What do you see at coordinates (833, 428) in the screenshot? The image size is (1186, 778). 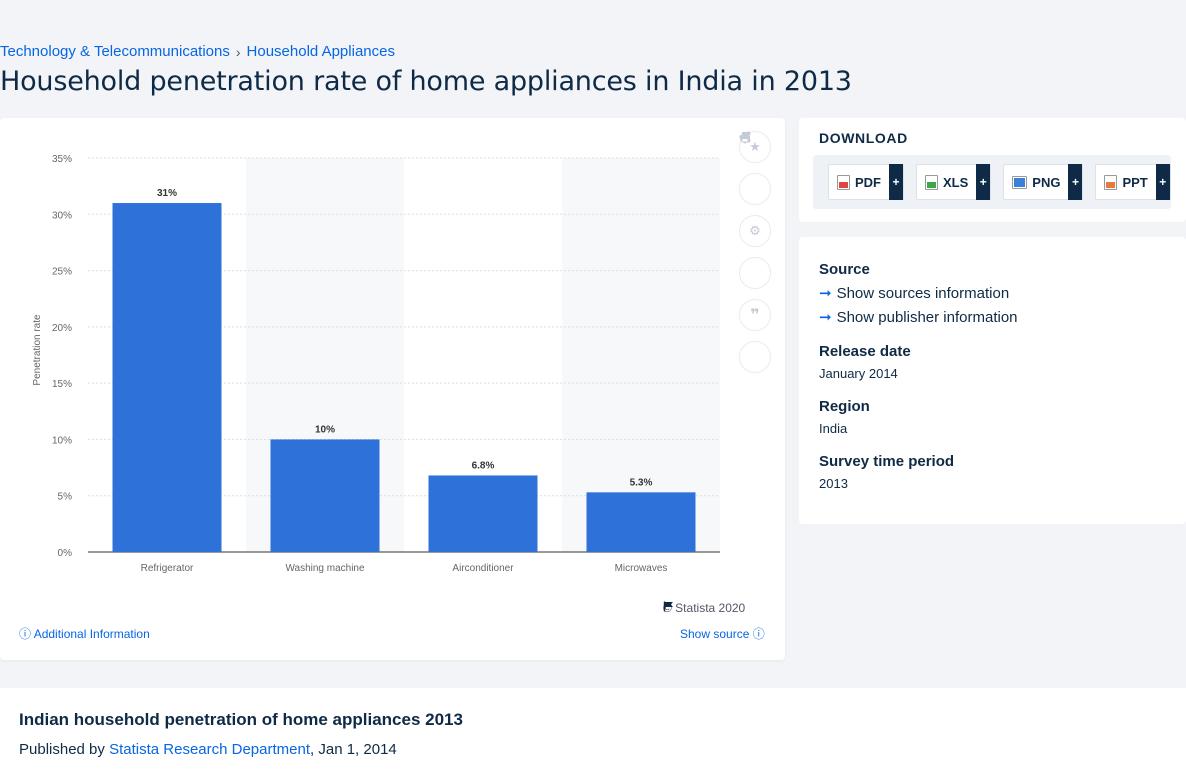 I see `region-value: India` at bounding box center [833, 428].